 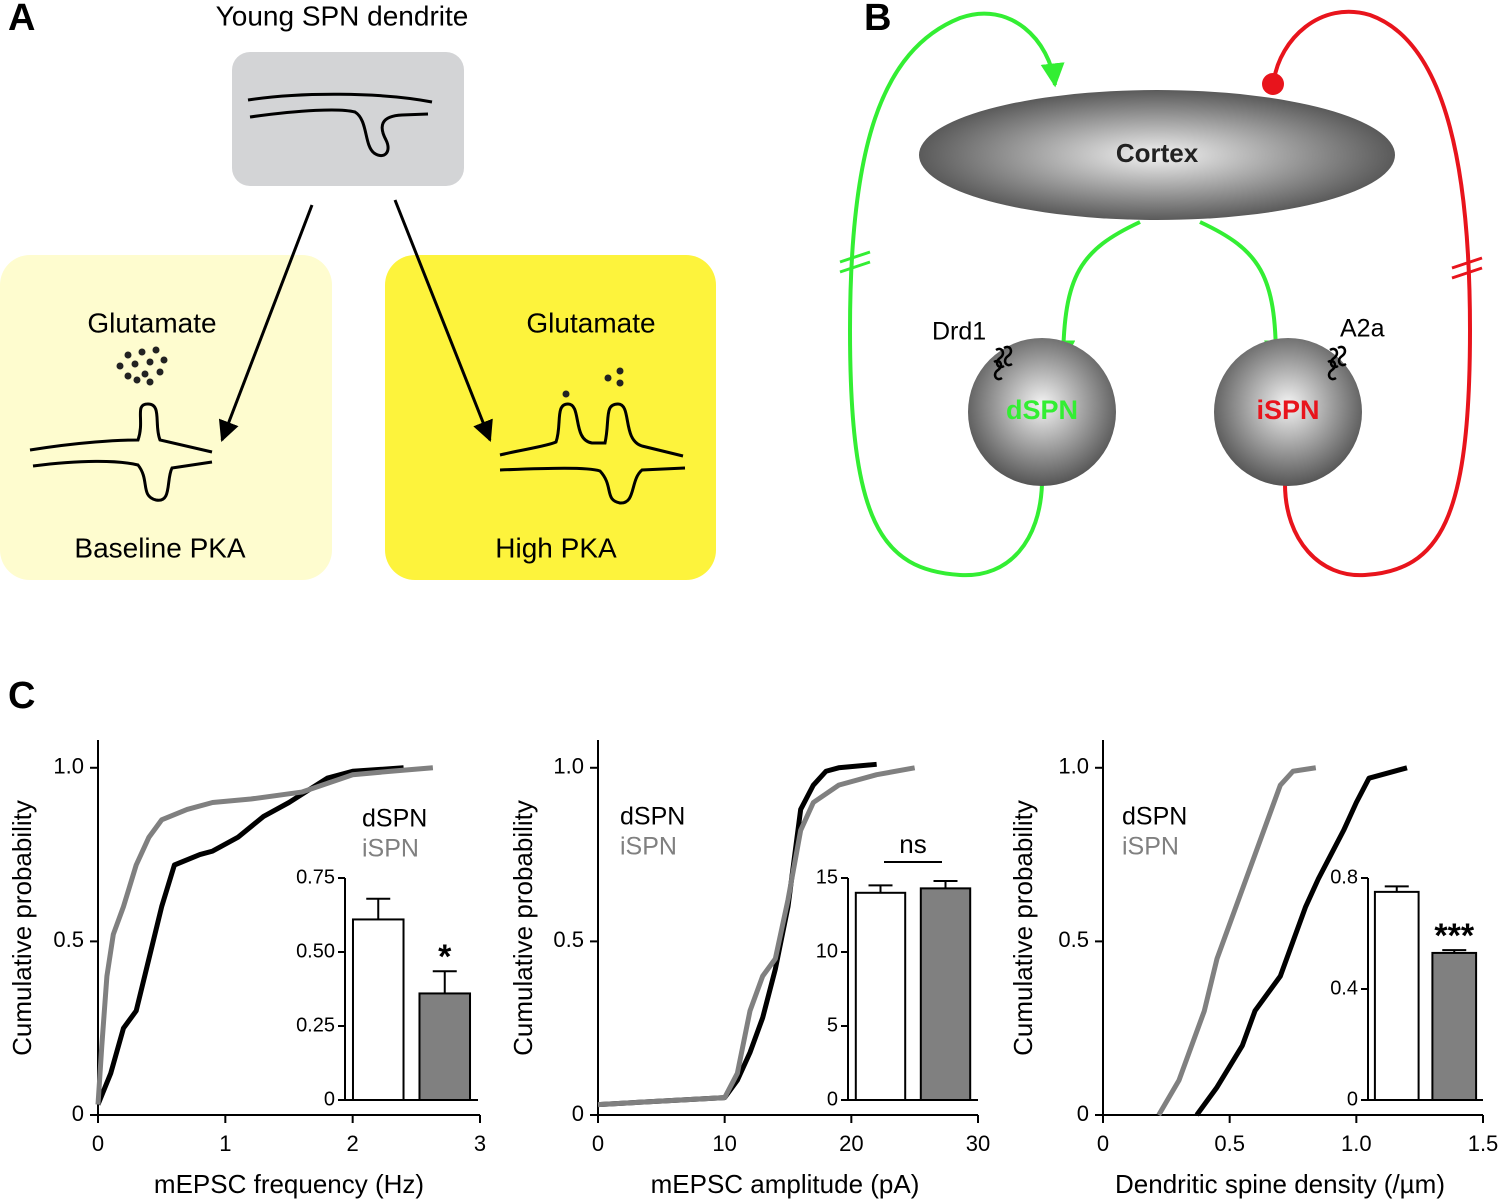 I want to click on cortex, so click(x=1157, y=155).